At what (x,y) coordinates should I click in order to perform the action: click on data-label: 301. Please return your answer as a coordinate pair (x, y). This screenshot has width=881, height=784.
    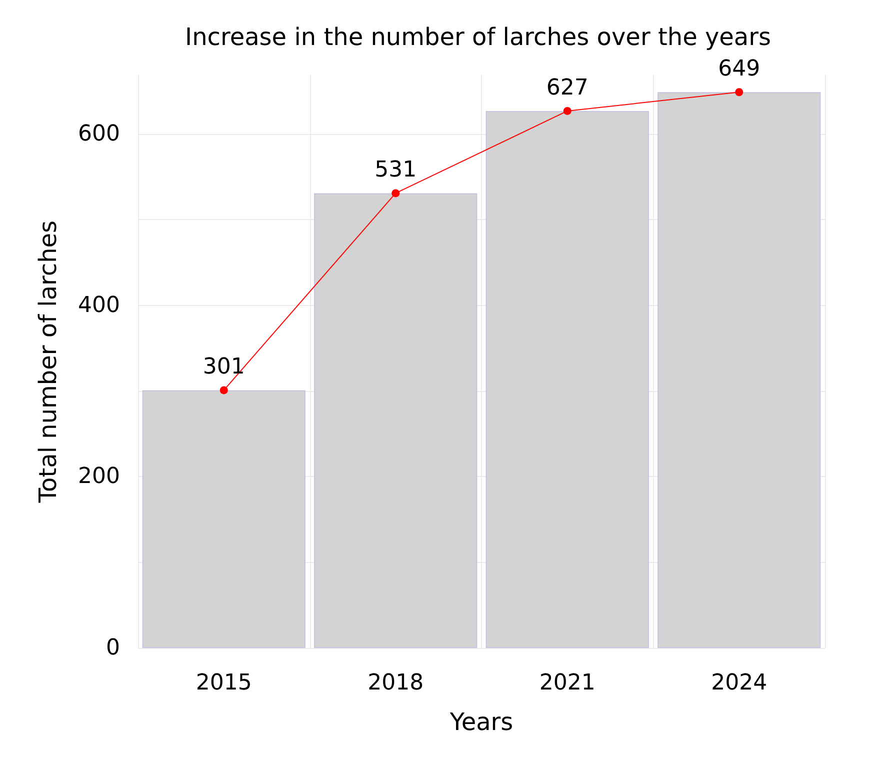
    Looking at the image, I should click on (223, 367).